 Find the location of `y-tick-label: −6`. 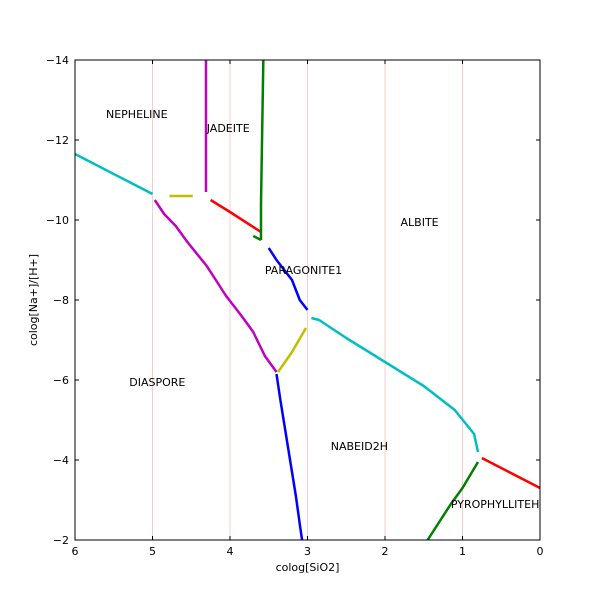

y-tick-label: −6 is located at coordinates (61, 380).